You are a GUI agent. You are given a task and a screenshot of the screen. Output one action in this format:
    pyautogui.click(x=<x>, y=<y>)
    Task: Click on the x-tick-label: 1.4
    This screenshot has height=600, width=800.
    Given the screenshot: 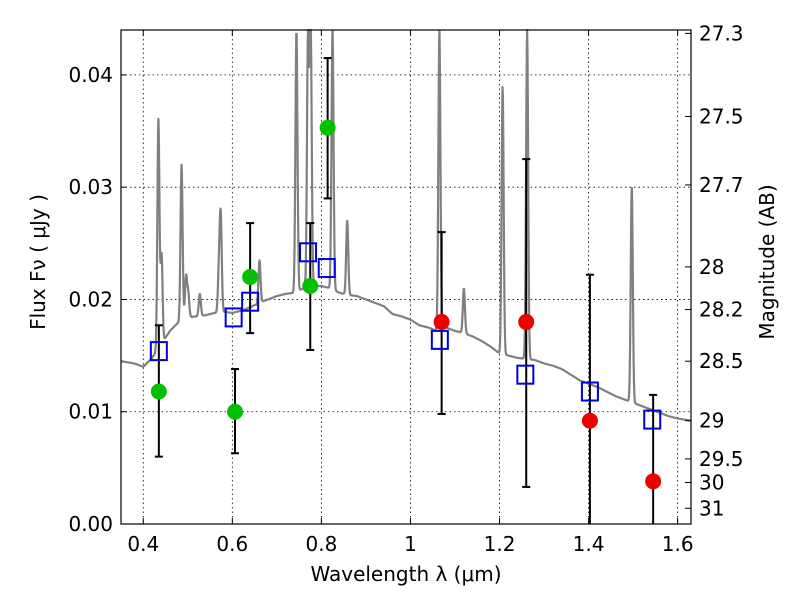 What is the action you would take?
    pyautogui.click(x=589, y=544)
    